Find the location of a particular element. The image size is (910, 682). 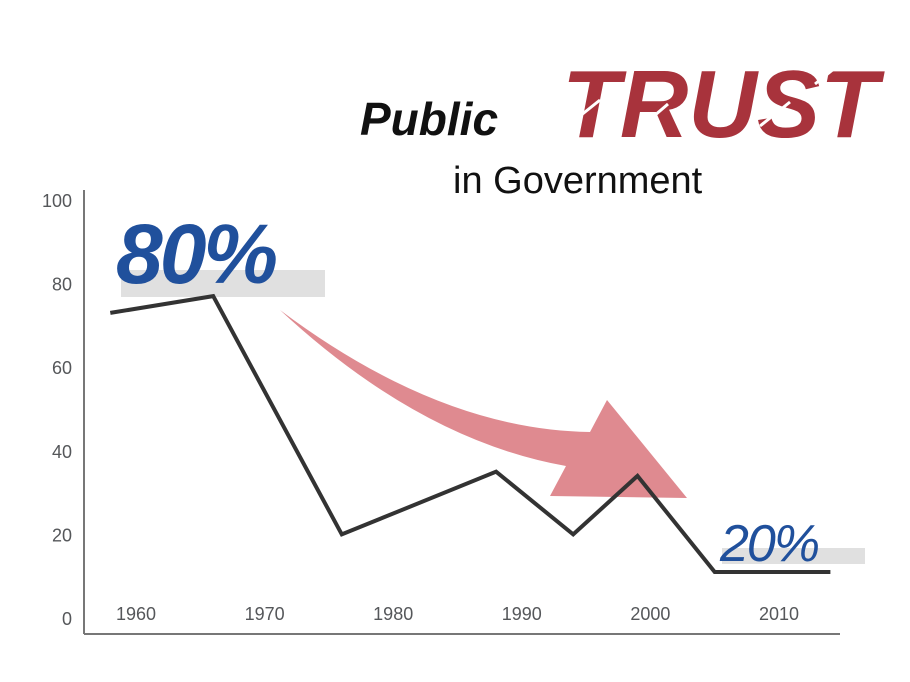

title-public: Public is located at coordinates (429, 119).